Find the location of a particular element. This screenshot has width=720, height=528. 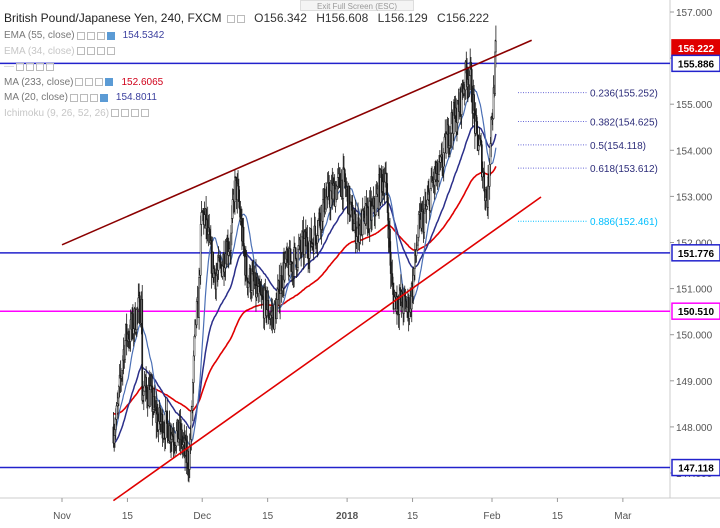

fib-label: 0.886(152.461) is located at coordinates (624, 222).